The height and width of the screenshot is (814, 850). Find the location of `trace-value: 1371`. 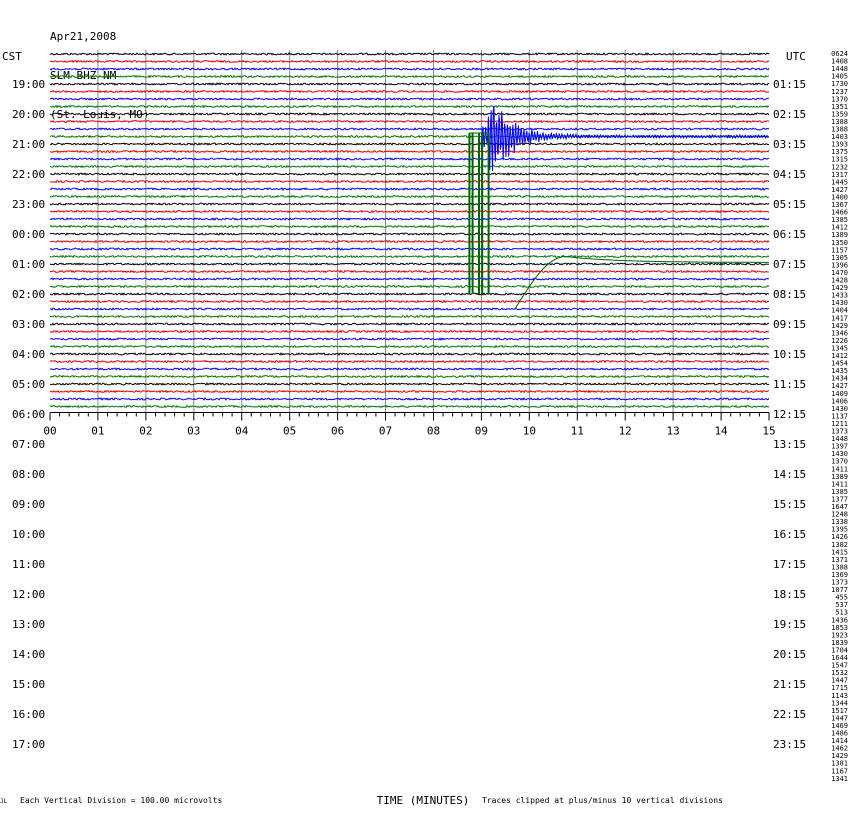

trace-value: 1371 is located at coordinates (839, 560).